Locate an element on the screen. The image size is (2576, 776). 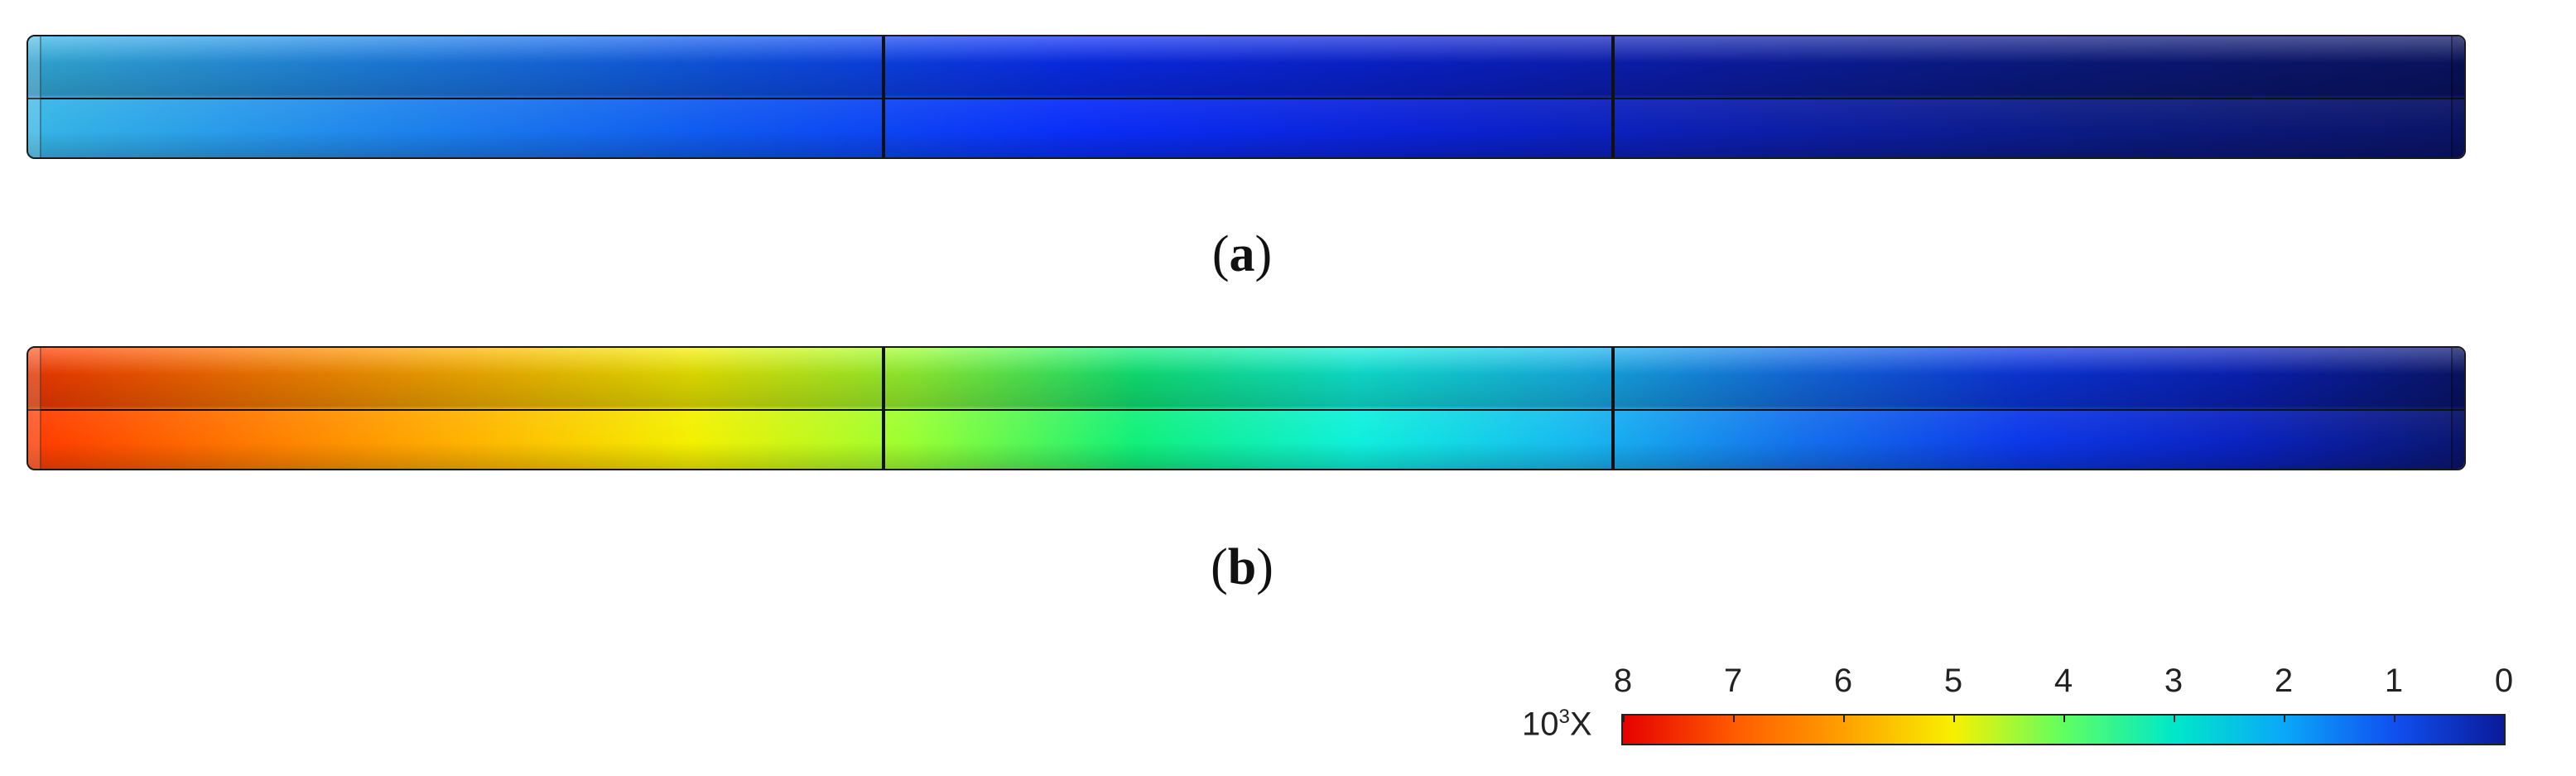
rod-b-shading is located at coordinates (1246, 408).